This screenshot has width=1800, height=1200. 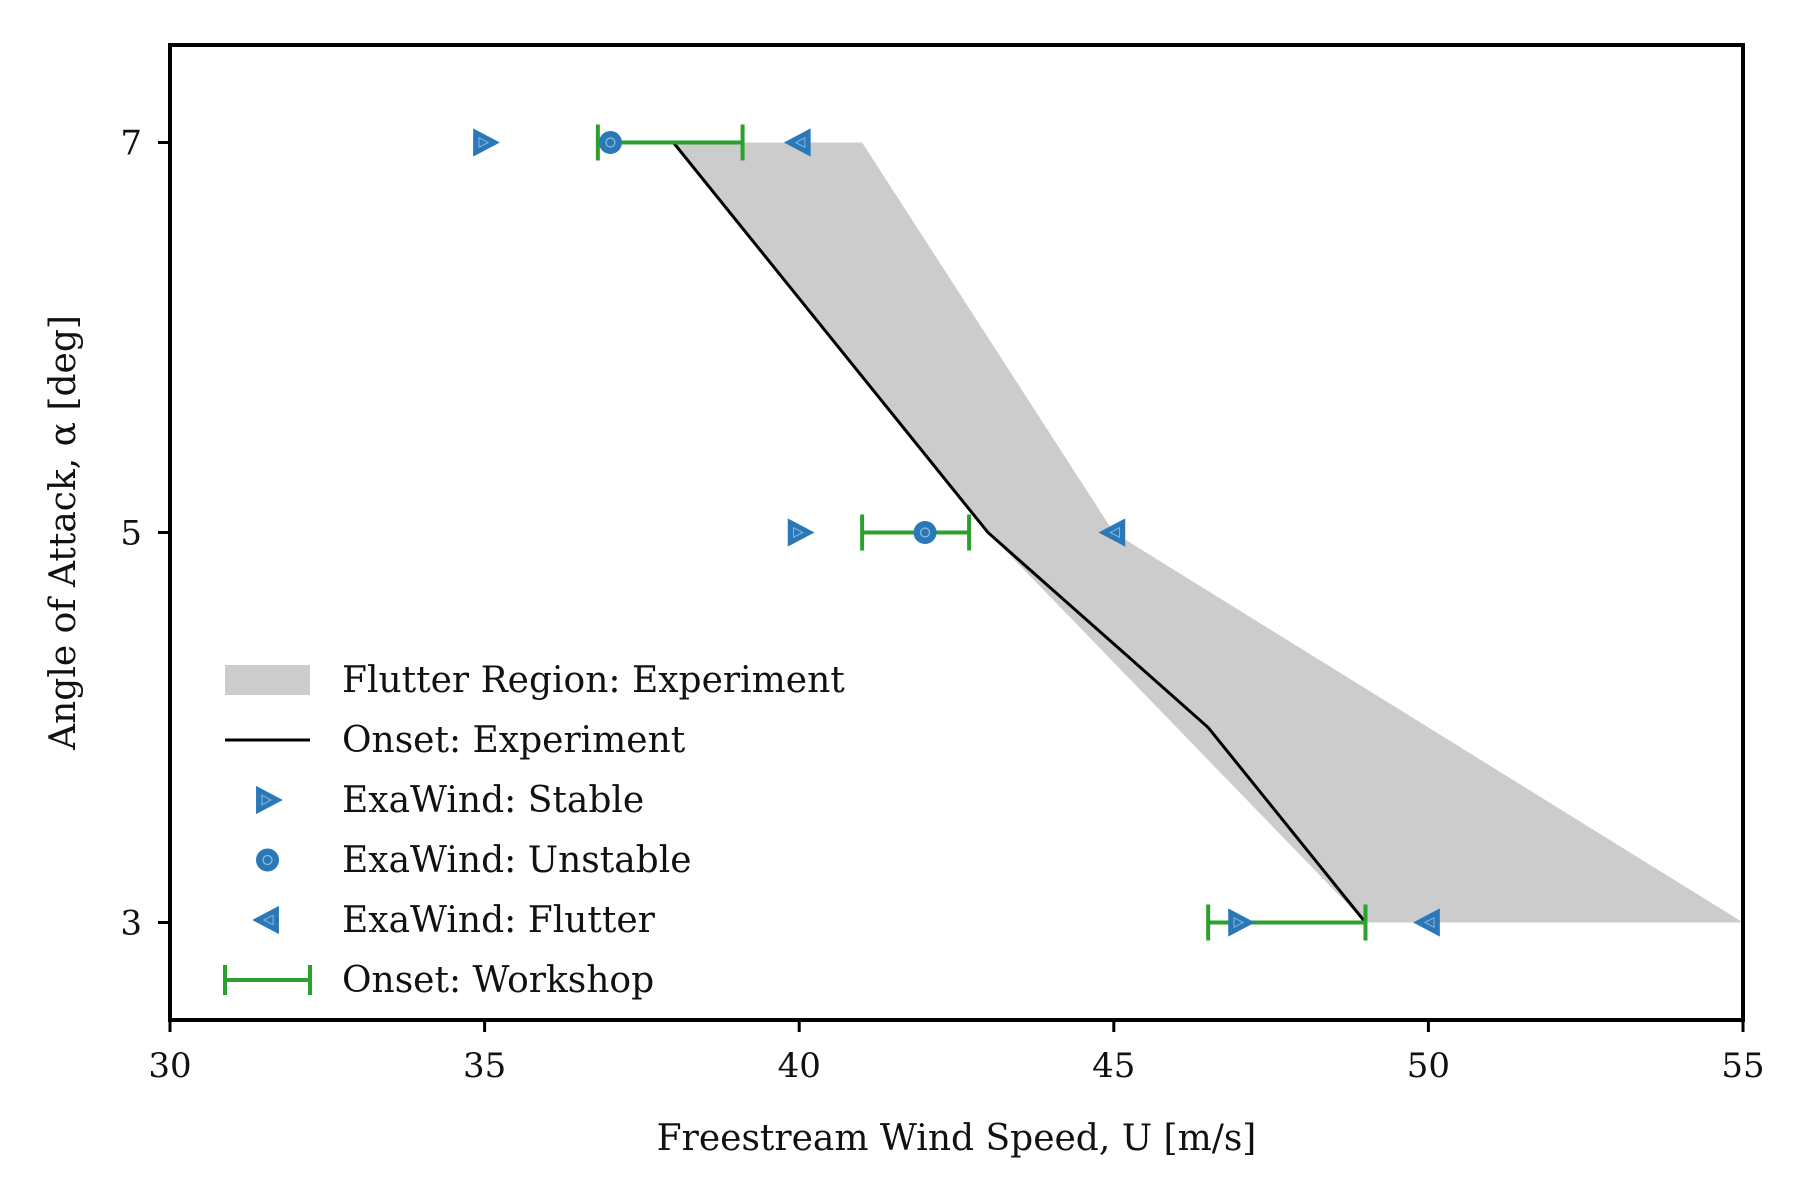 What do you see at coordinates (131, 144) in the screenshot?
I see `y-tick-label: 7` at bounding box center [131, 144].